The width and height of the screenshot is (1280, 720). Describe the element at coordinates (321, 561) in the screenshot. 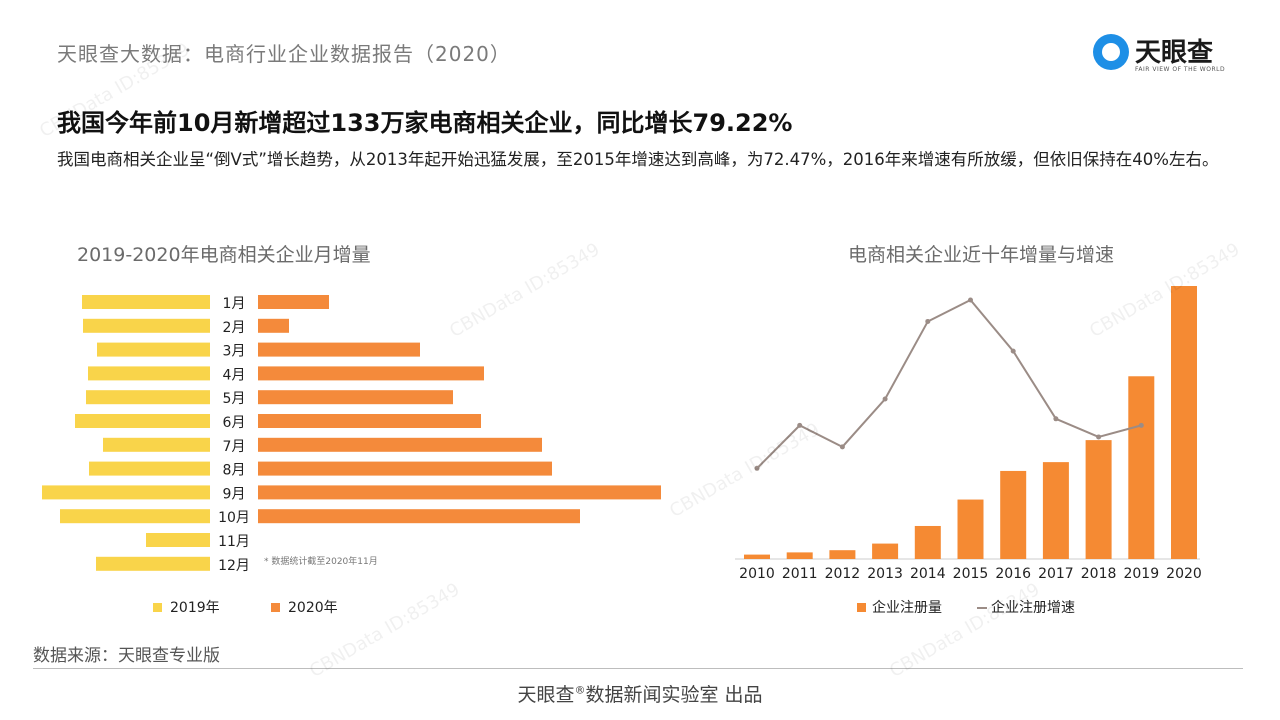

I see `chart-annotation: * 数据统计截至2020年11月` at that location.